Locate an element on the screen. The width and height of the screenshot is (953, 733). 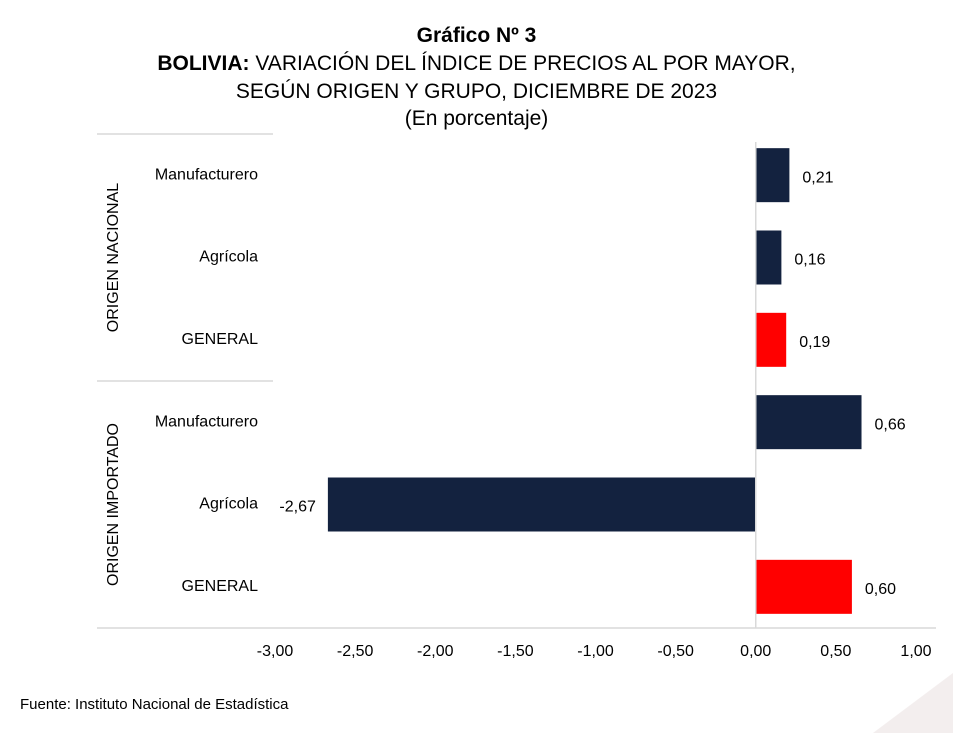
group-label: ORIGEN IMPORTADO is located at coordinates (113, 504).